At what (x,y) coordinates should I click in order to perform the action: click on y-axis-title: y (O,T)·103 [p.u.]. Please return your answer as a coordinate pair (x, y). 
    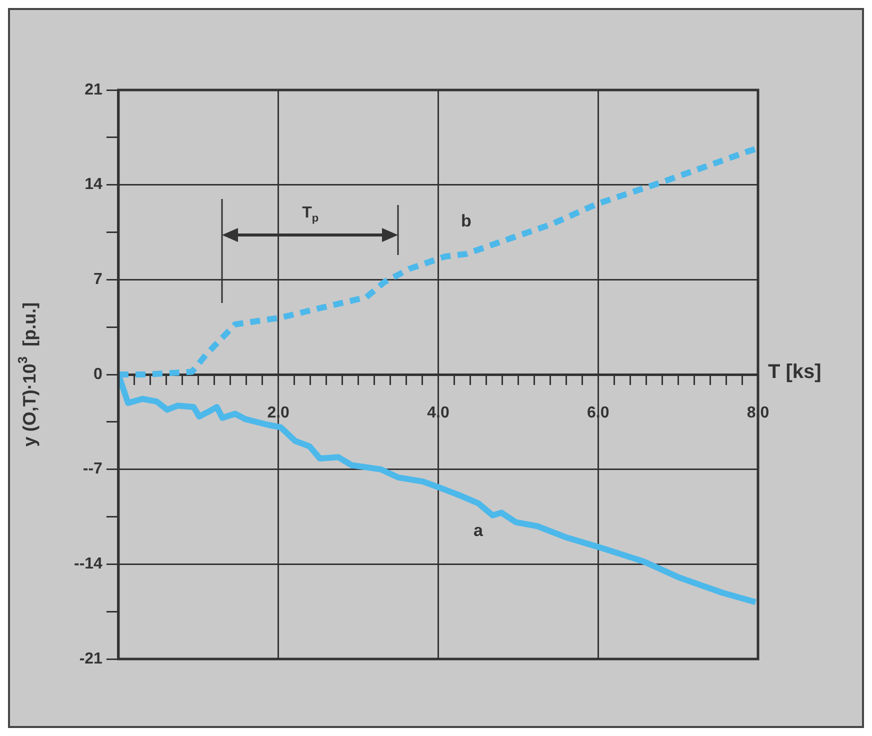
    Looking at the image, I should click on (27, 374).